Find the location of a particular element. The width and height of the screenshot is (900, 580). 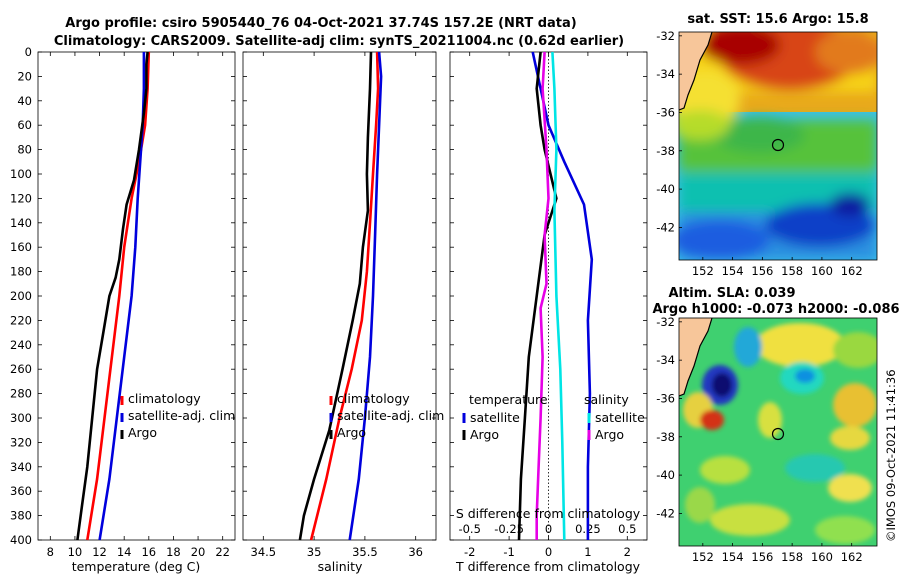

y-tick-label: 280 is located at coordinates (21, 394).